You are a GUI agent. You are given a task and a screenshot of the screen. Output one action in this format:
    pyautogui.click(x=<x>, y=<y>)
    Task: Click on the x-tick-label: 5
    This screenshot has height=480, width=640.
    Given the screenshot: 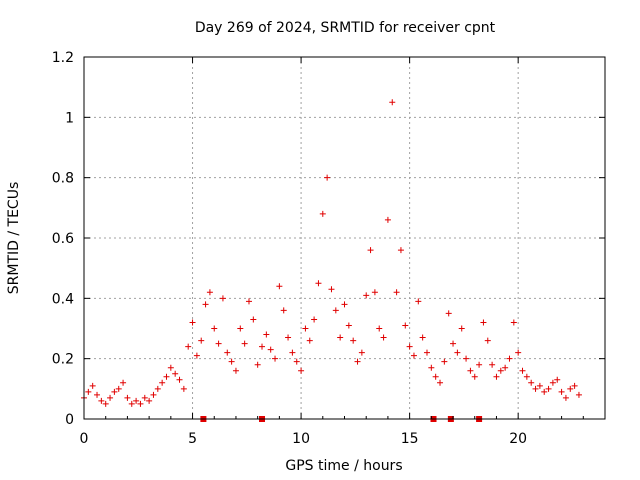 What is the action you would take?
    pyautogui.click(x=192, y=439)
    